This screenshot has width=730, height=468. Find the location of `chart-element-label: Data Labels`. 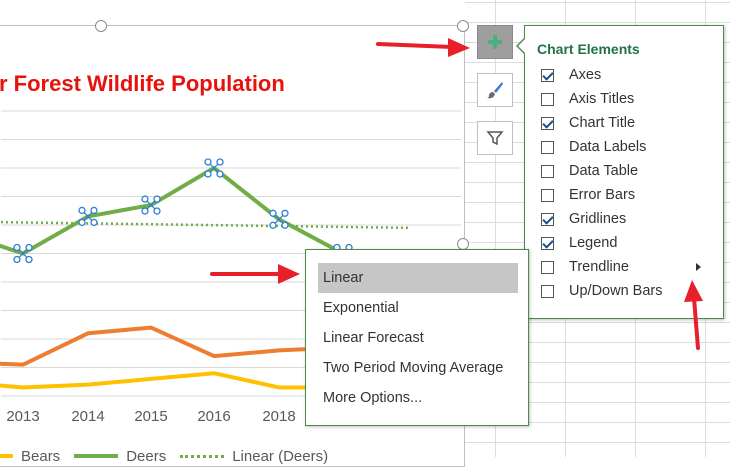

chart-element-label: Data Labels is located at coordinates (608, 147).